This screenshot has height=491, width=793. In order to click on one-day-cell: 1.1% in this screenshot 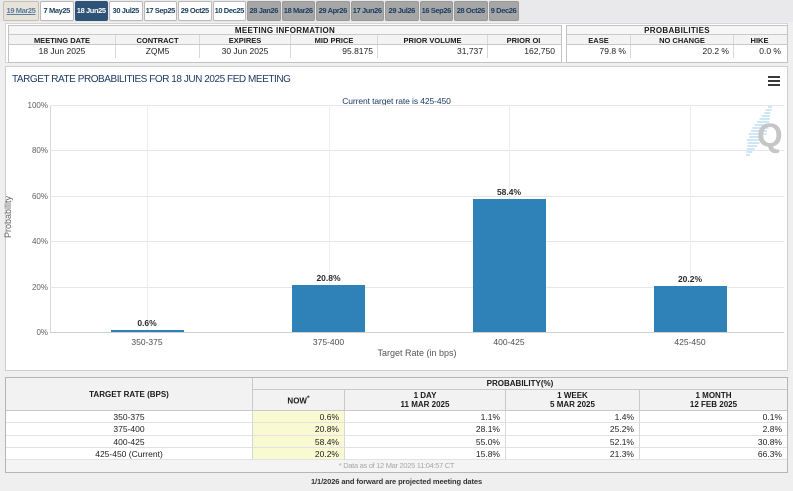, I will do `click(425, 417)`.